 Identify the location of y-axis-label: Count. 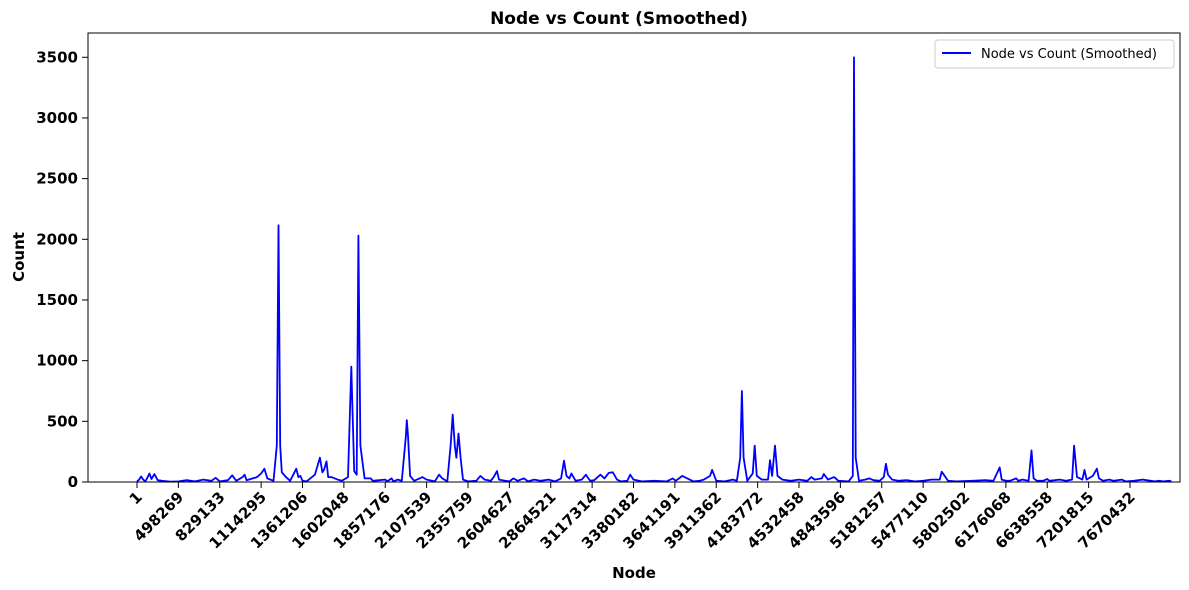
(19, 257).